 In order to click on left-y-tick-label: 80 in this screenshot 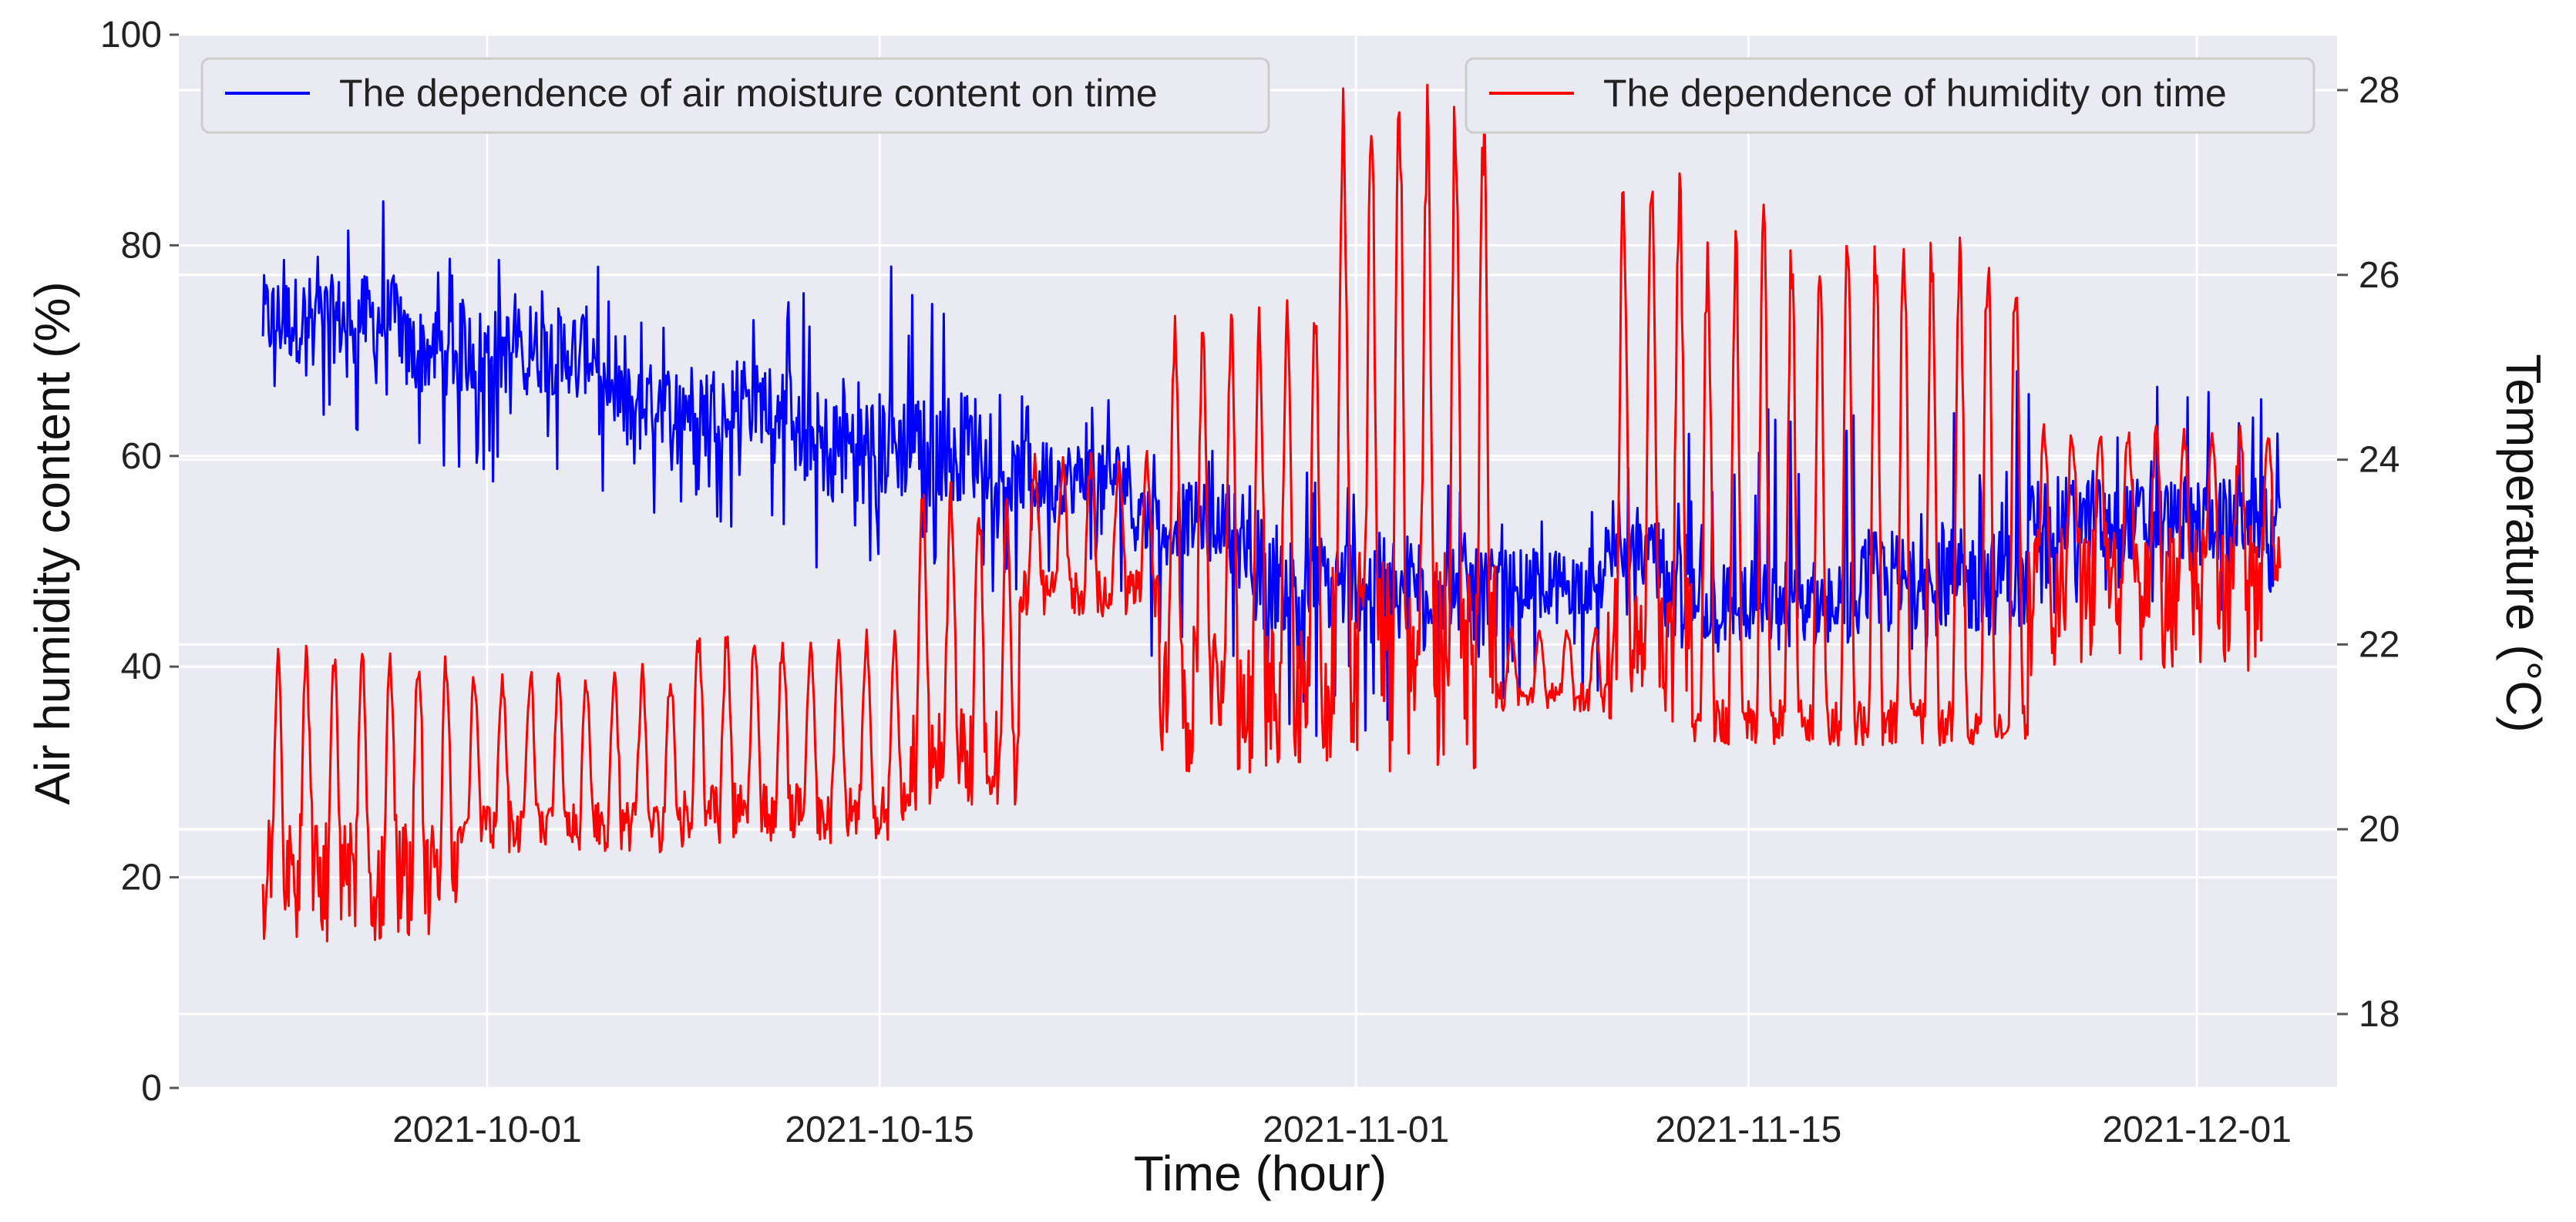, I will do `click(141, 245)`.